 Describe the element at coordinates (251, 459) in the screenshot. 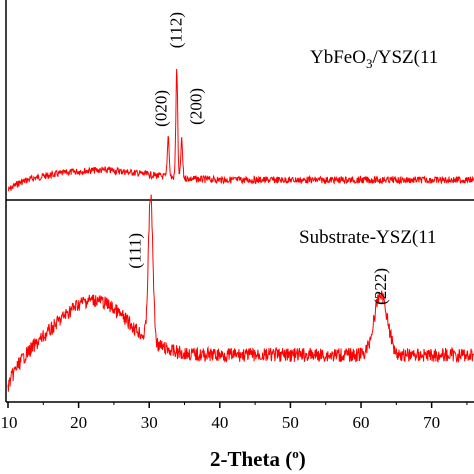

I see `x-axis-title-text: 2-Theta (` at that location.